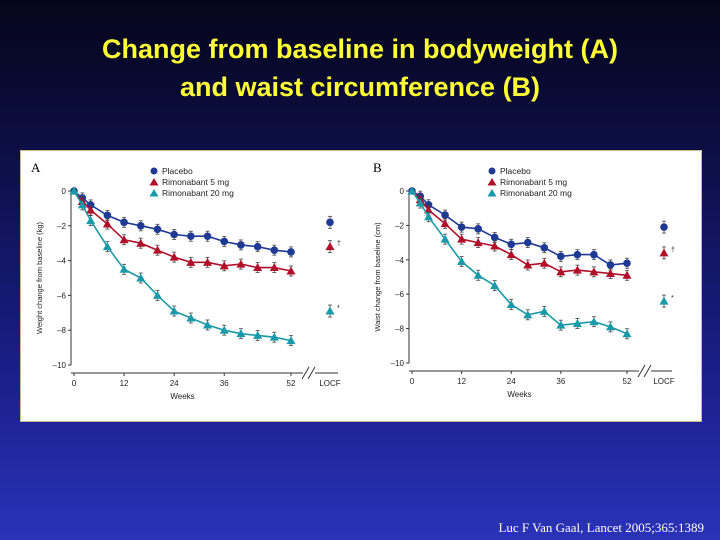 The image size is (720, 540). Describe the element at coordinates (399, 260) in the screenshot. I see `panel-b-y-tick-label: –4` at that location.